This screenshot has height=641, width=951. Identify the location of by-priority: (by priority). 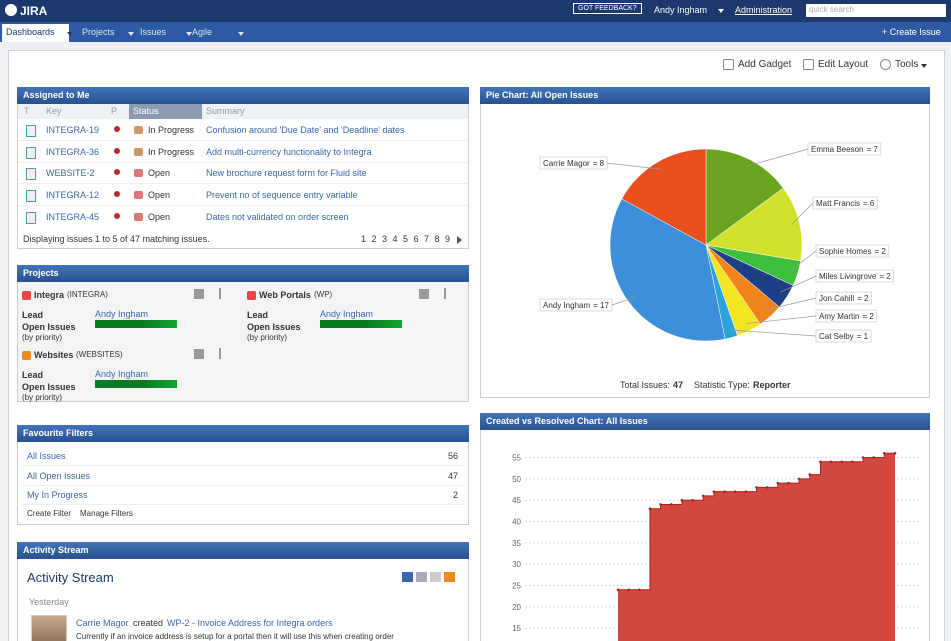
(42, 397).